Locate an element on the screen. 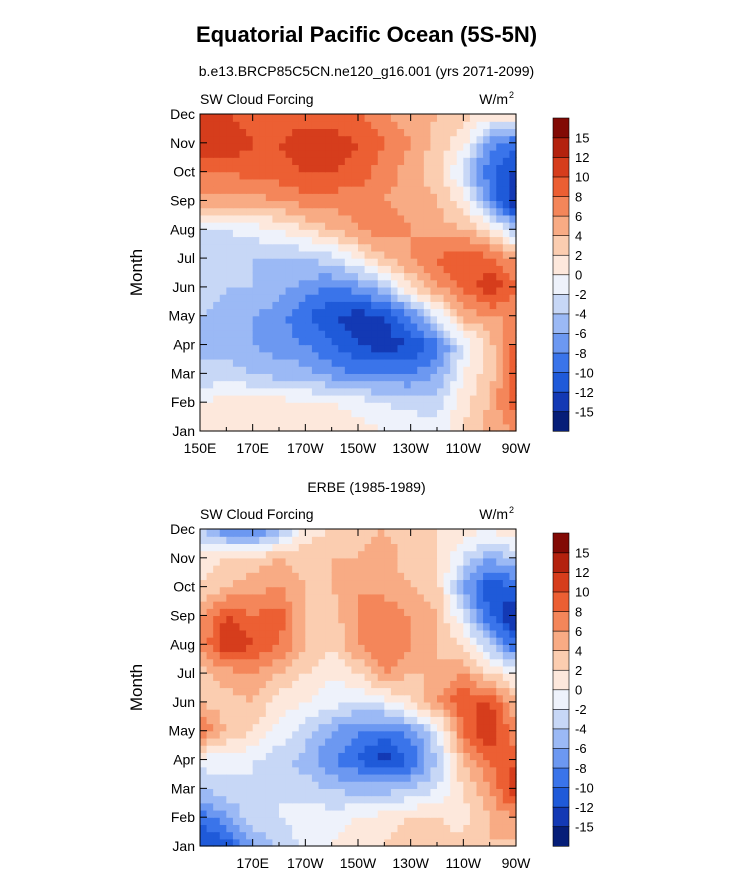 The image size is (733, 882). x-tick-label: 150W is located at coordinates (358, 863).